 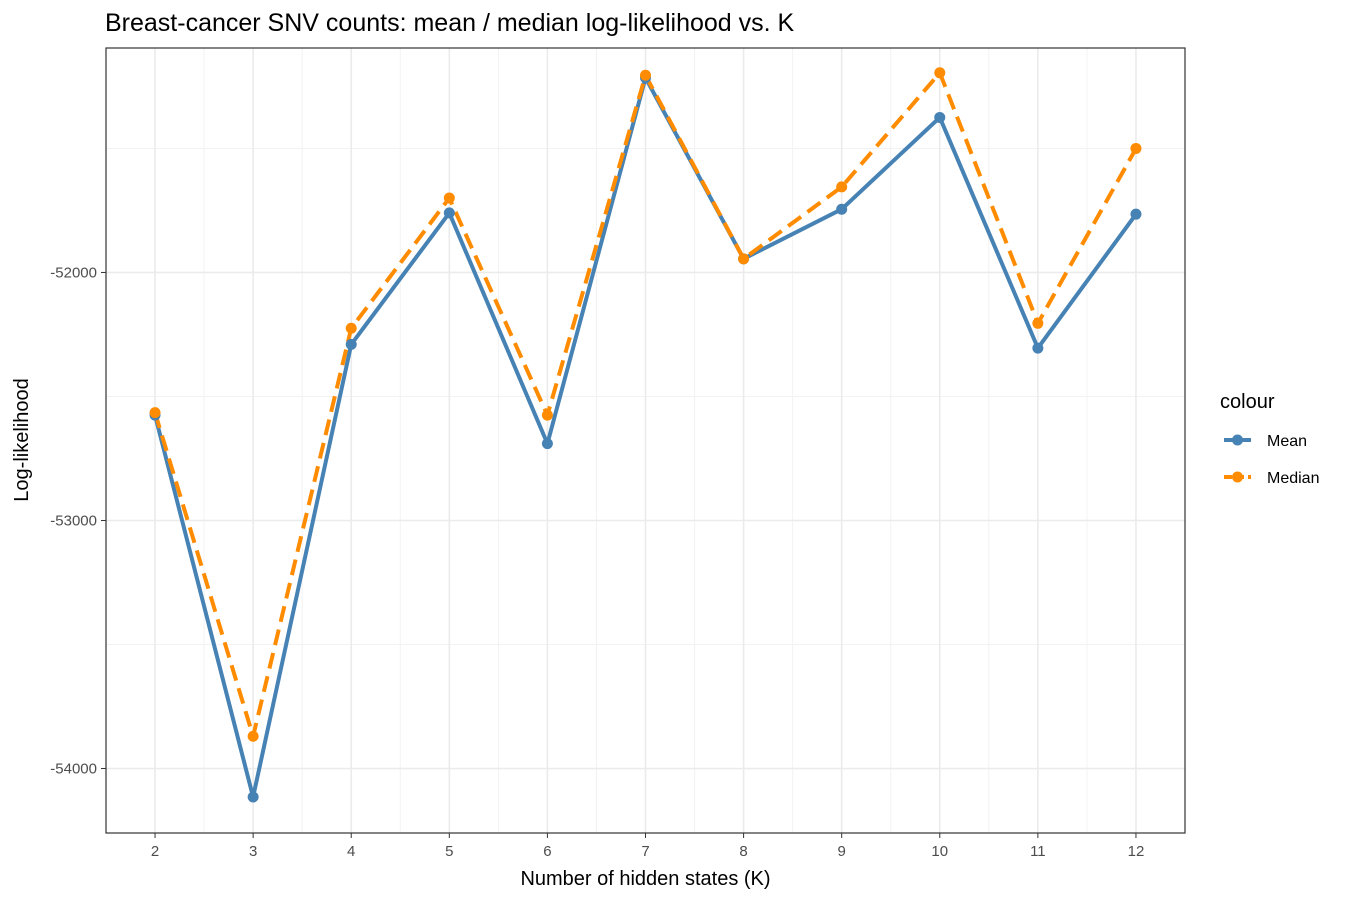 I want to click on legend-key-point-mean, so click(x=1237, y=440).